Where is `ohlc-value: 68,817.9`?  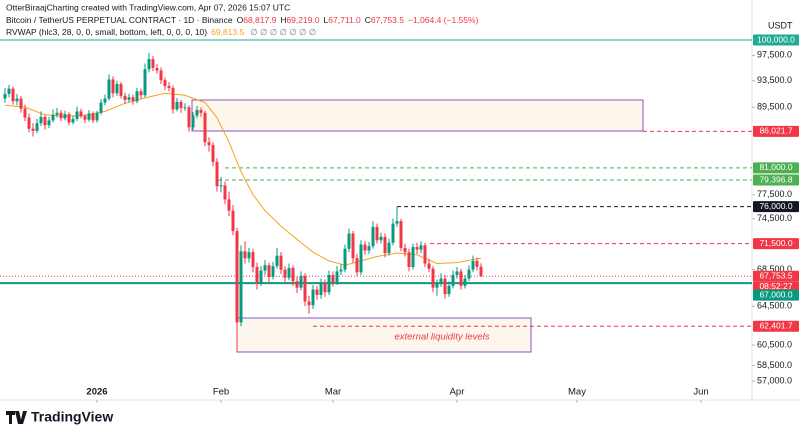
ohlc-value: 68,817.9 is located at coordinates (259, 20).